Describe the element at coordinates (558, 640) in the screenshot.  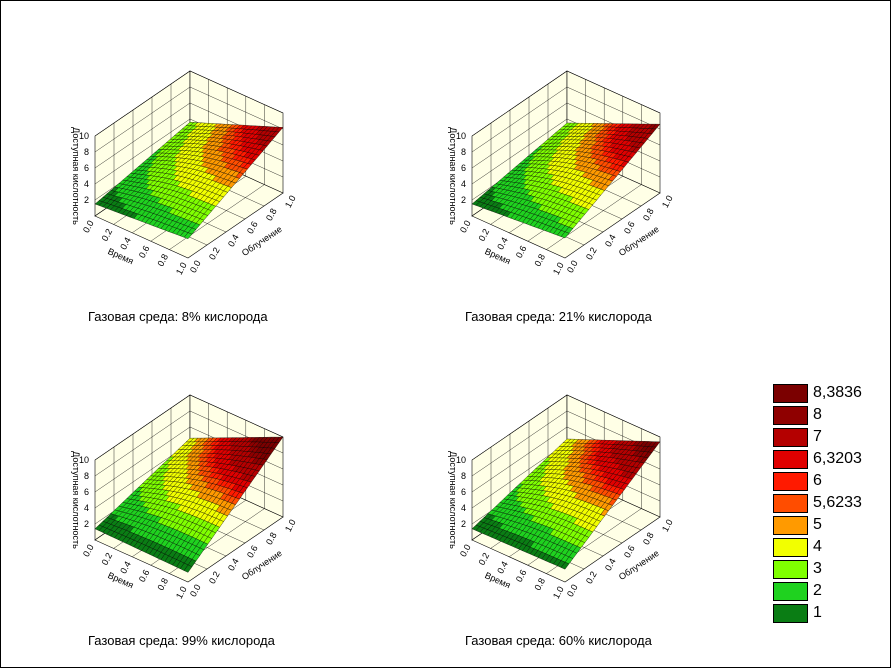
I see `caption-60-percent: Газовая среда: 60% кислорода` at that location.